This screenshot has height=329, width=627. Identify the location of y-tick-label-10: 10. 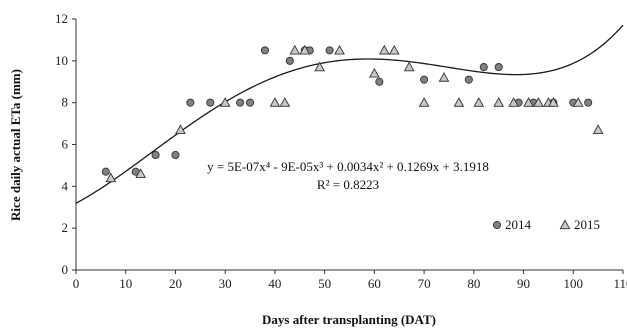
(61, 60).